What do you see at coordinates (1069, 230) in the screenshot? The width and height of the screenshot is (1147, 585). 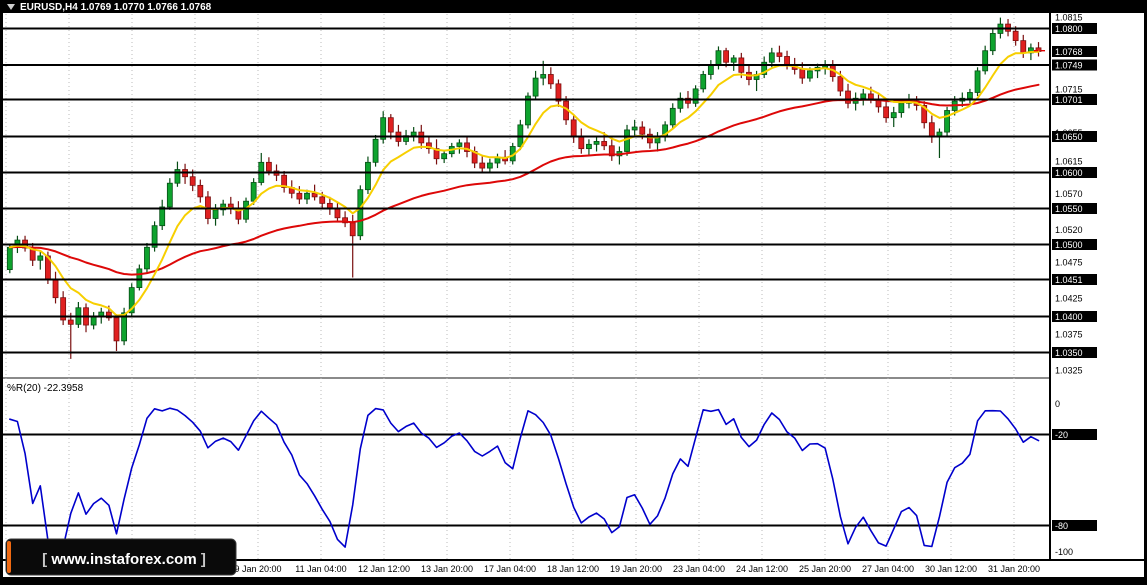 I see `price-tick-label: 1.0520` at bounding box center [1069, 230].